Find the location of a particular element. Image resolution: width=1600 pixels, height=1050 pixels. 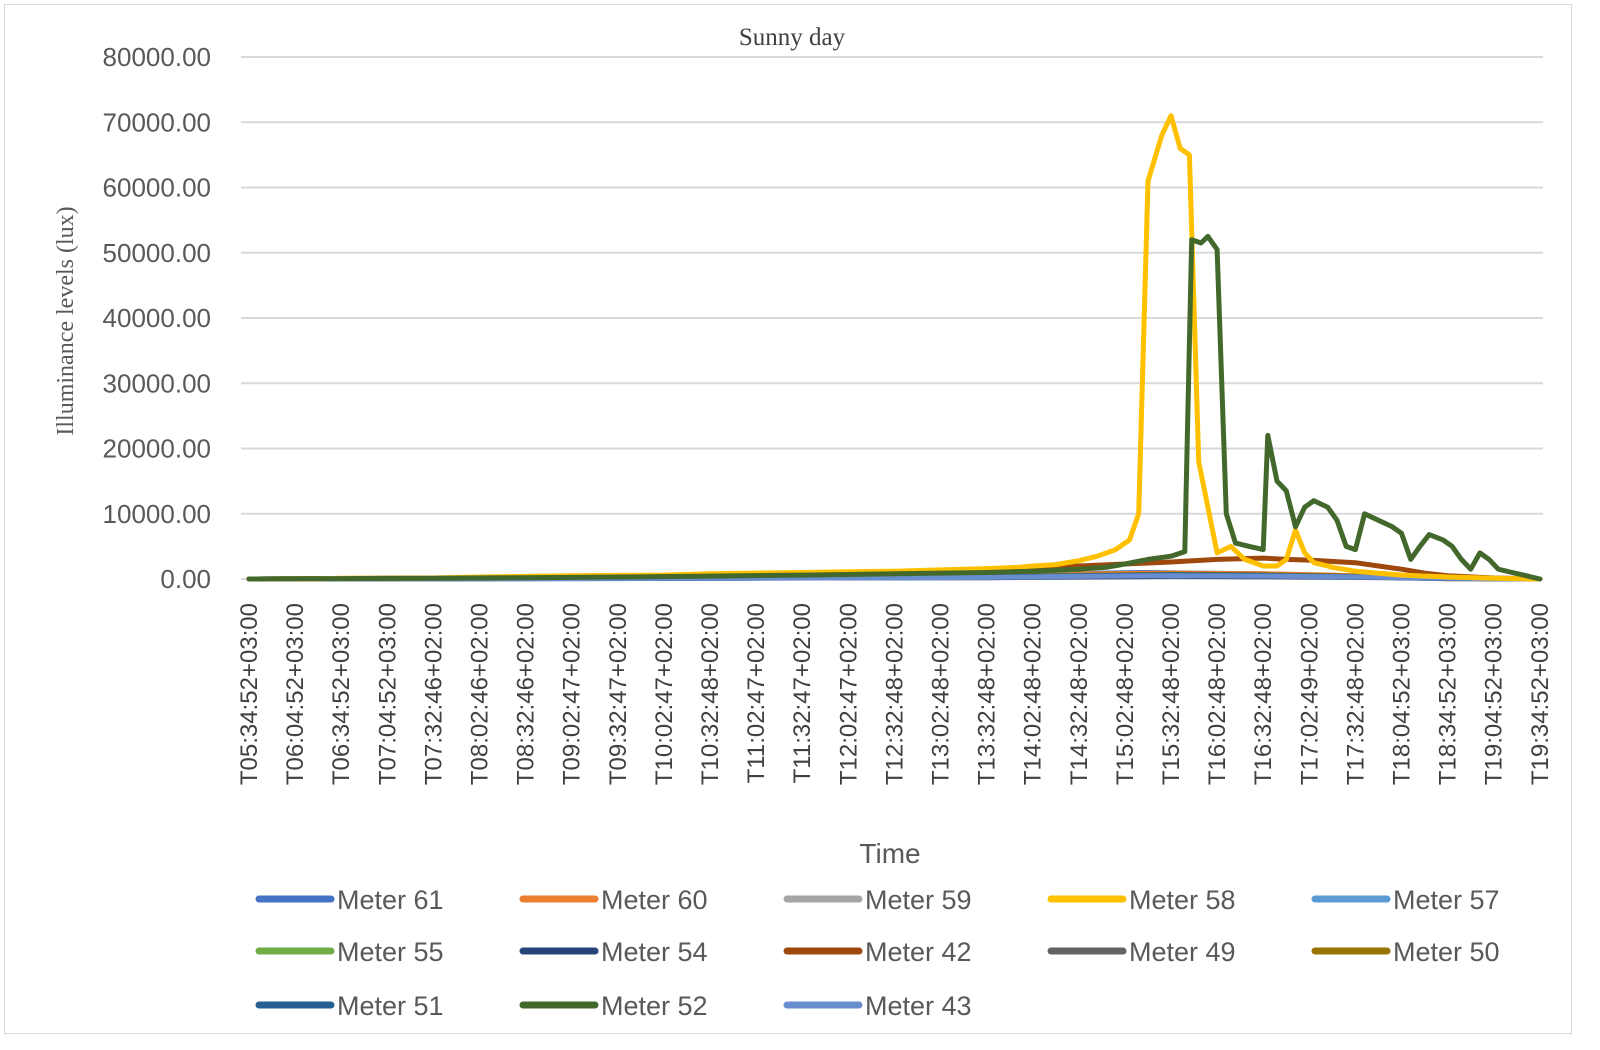

legend-item: Meter 49 is located at coordinates (1141, 952).